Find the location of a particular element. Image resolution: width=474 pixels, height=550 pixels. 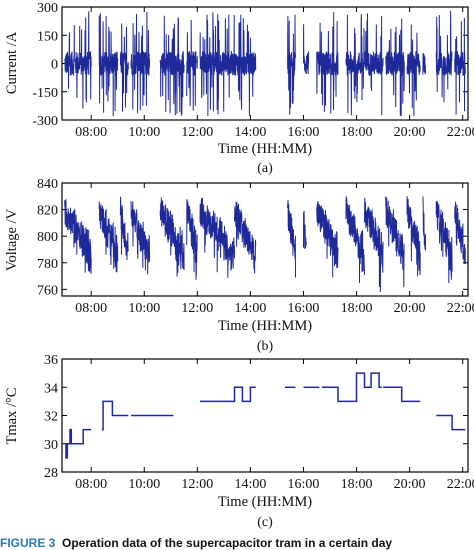

voltage-ytick-label: 760 is located at coordinates (47, 290).